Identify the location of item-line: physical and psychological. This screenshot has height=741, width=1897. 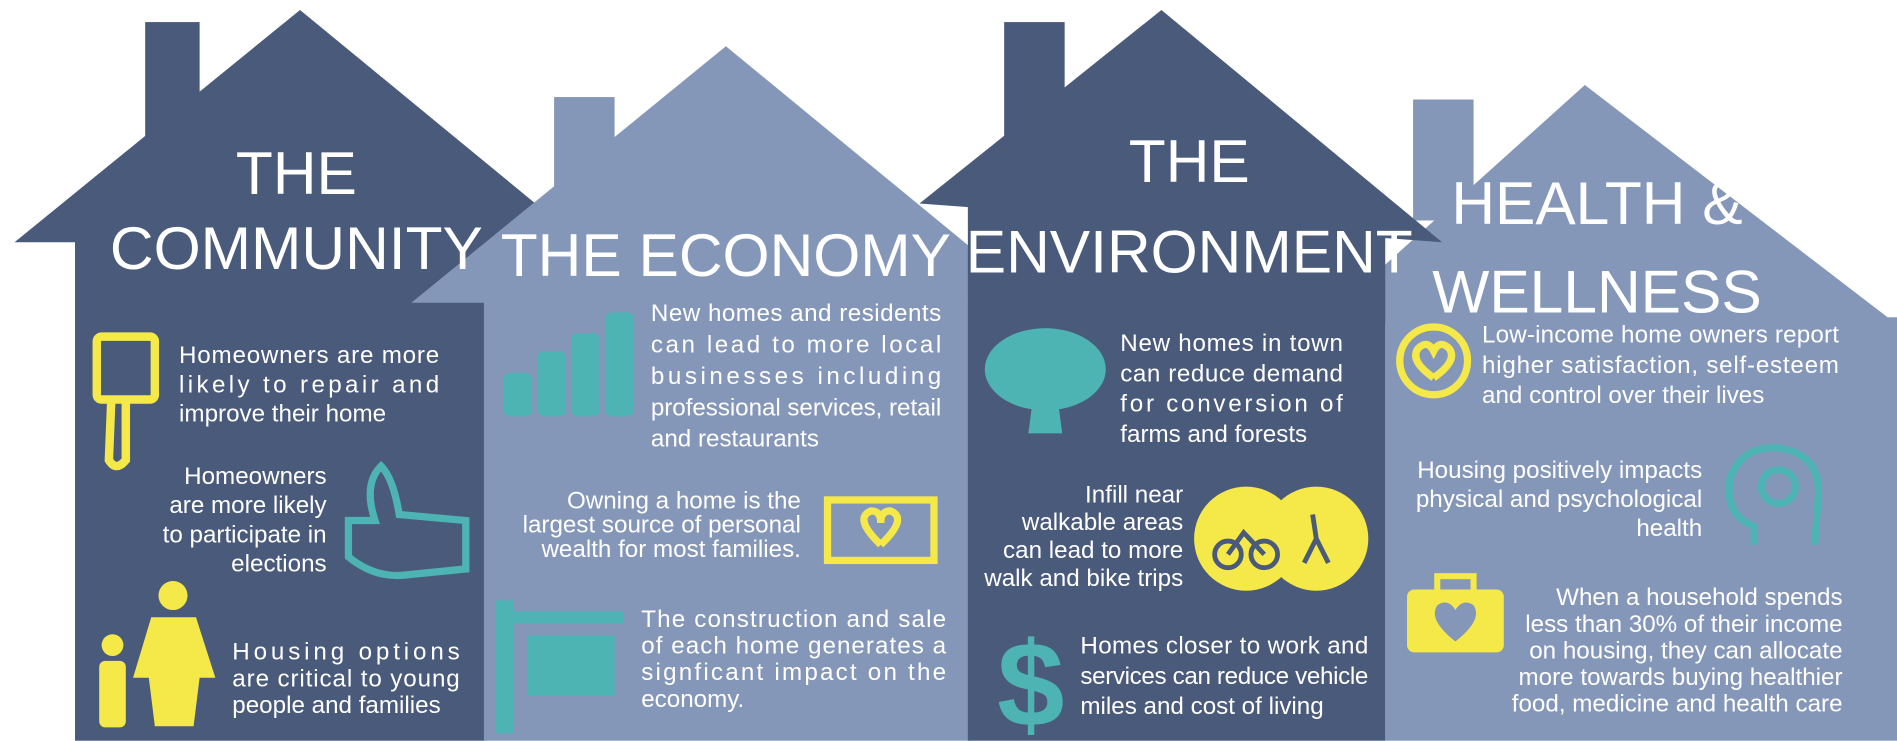
(1559, 499).